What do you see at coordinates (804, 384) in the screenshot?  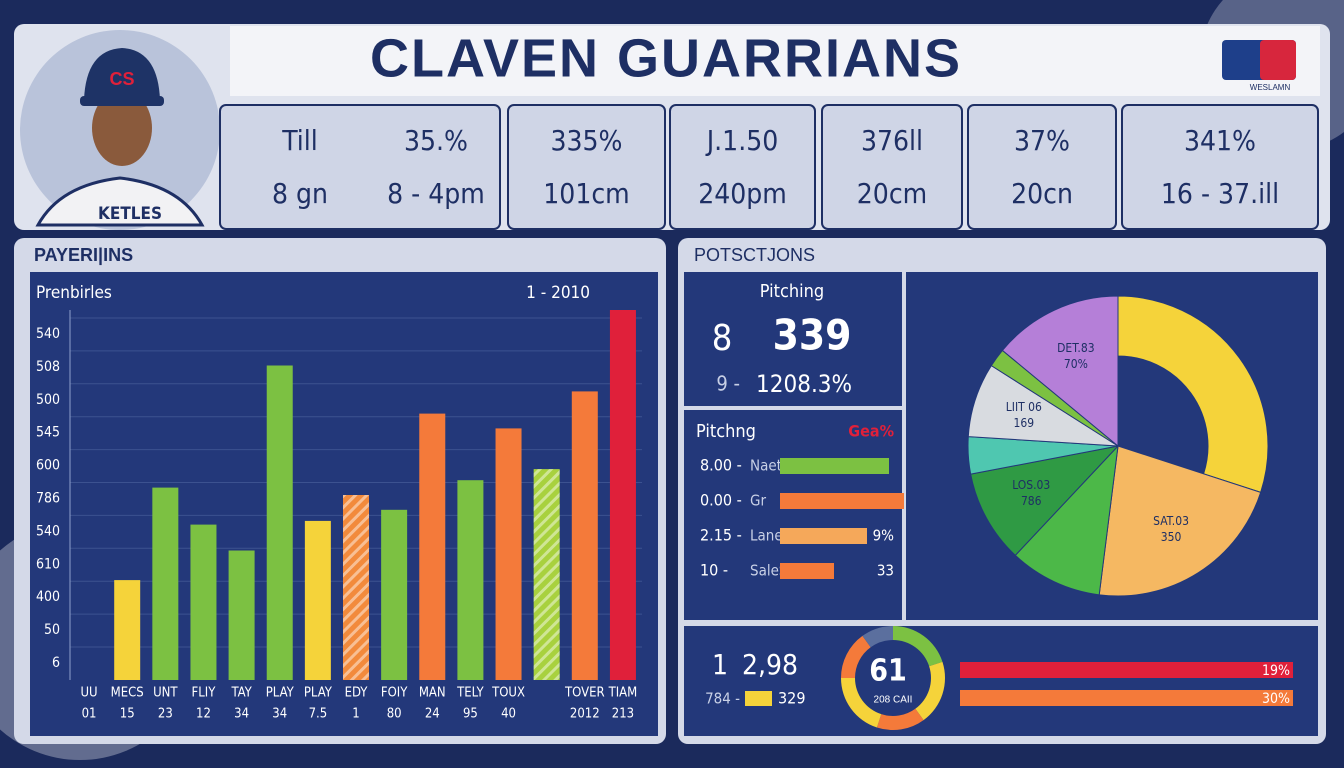 I see `summary-sub: 1208.3%` at bounding box center [804, 384].